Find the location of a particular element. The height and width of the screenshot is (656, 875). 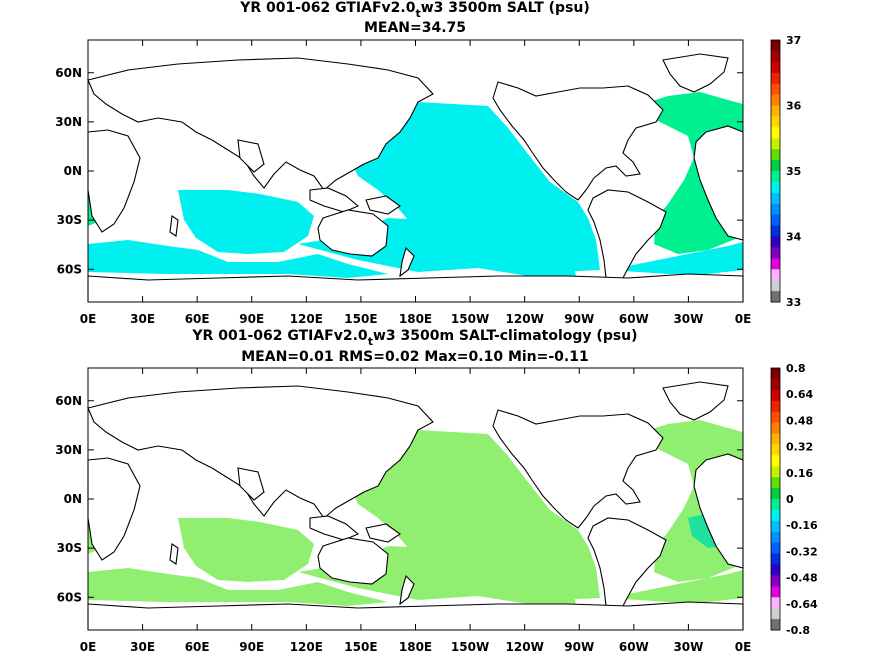

colorbar-label: 36 is located at coordinates (794, 106).